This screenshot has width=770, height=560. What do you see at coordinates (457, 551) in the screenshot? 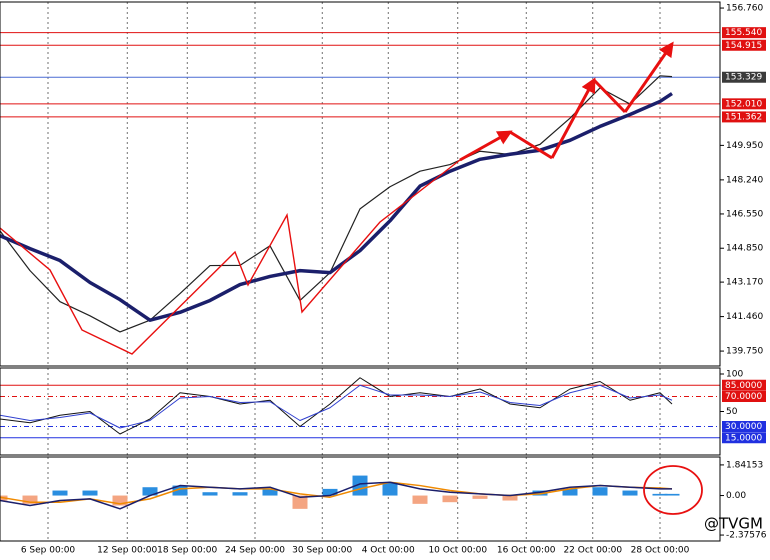
I see `x-tick-label: 10 Oct 00:00` at bounding box center [457, 551].